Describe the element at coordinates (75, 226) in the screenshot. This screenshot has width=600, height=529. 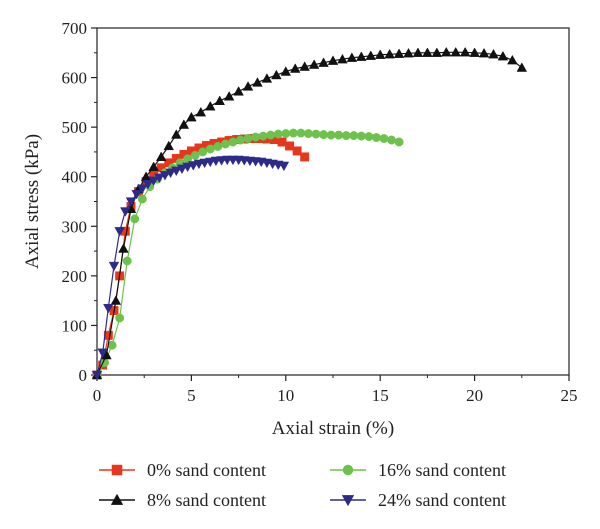
I see `y-tick-label: 300` at that location.